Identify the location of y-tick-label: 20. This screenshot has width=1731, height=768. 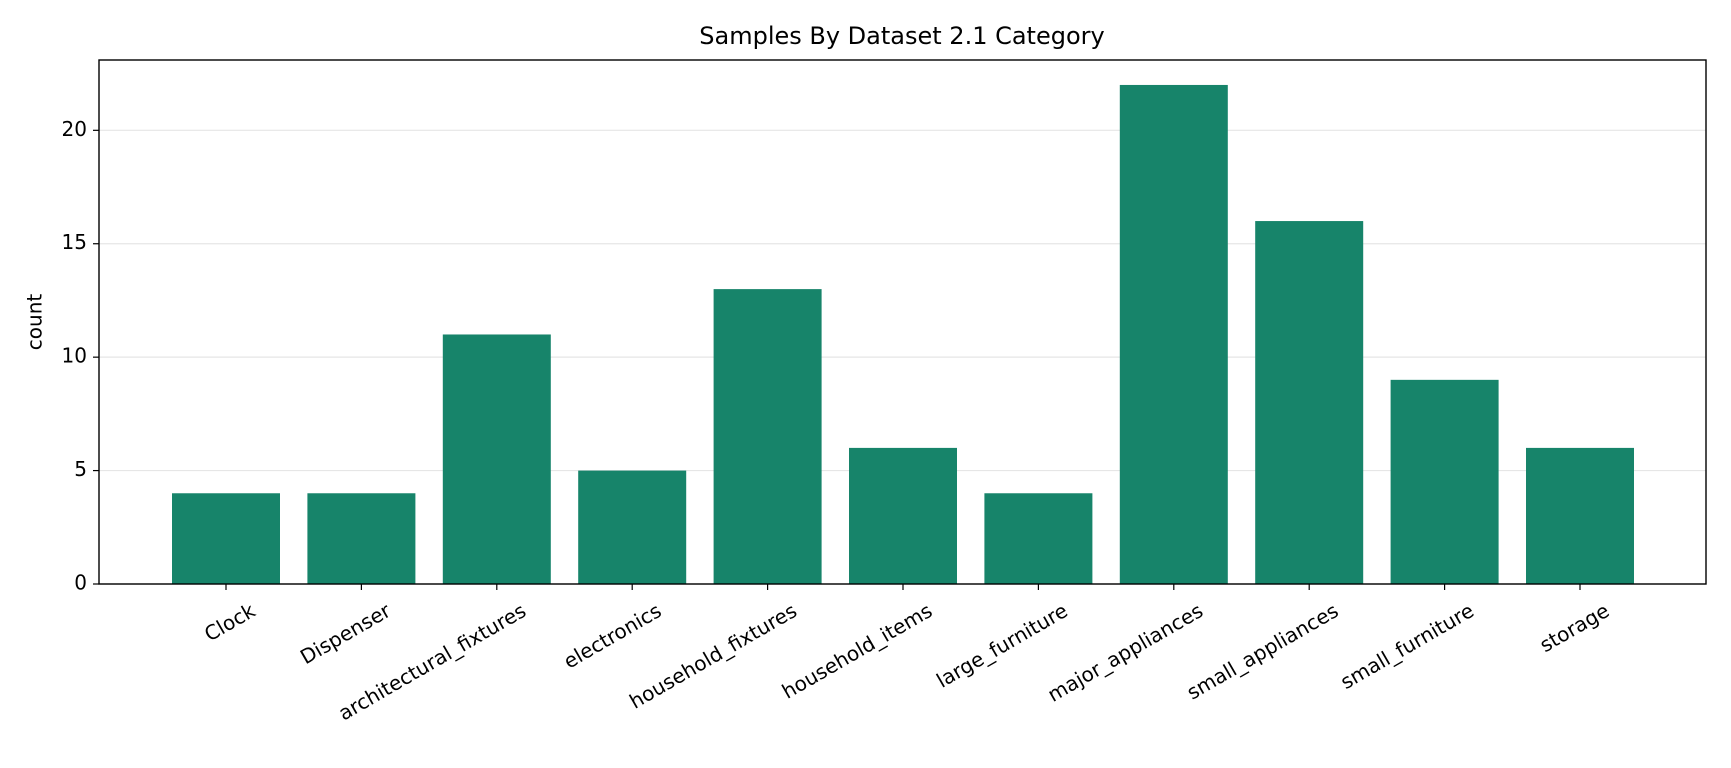
(74, 129).